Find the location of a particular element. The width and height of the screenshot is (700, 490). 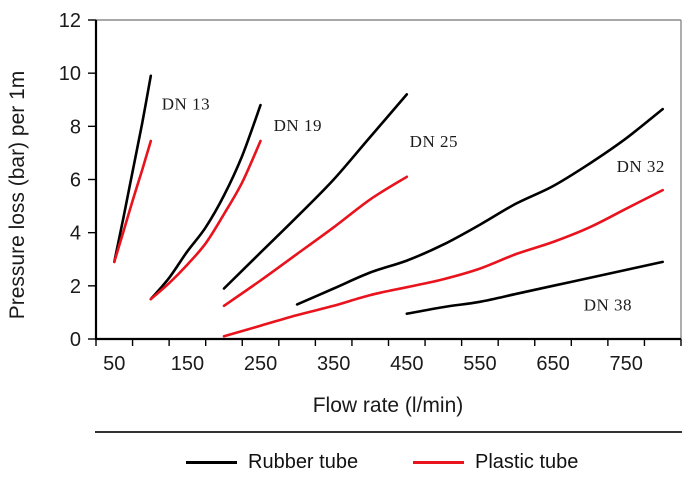

y-tick-label: 4 is located at coordinates (75, 234).